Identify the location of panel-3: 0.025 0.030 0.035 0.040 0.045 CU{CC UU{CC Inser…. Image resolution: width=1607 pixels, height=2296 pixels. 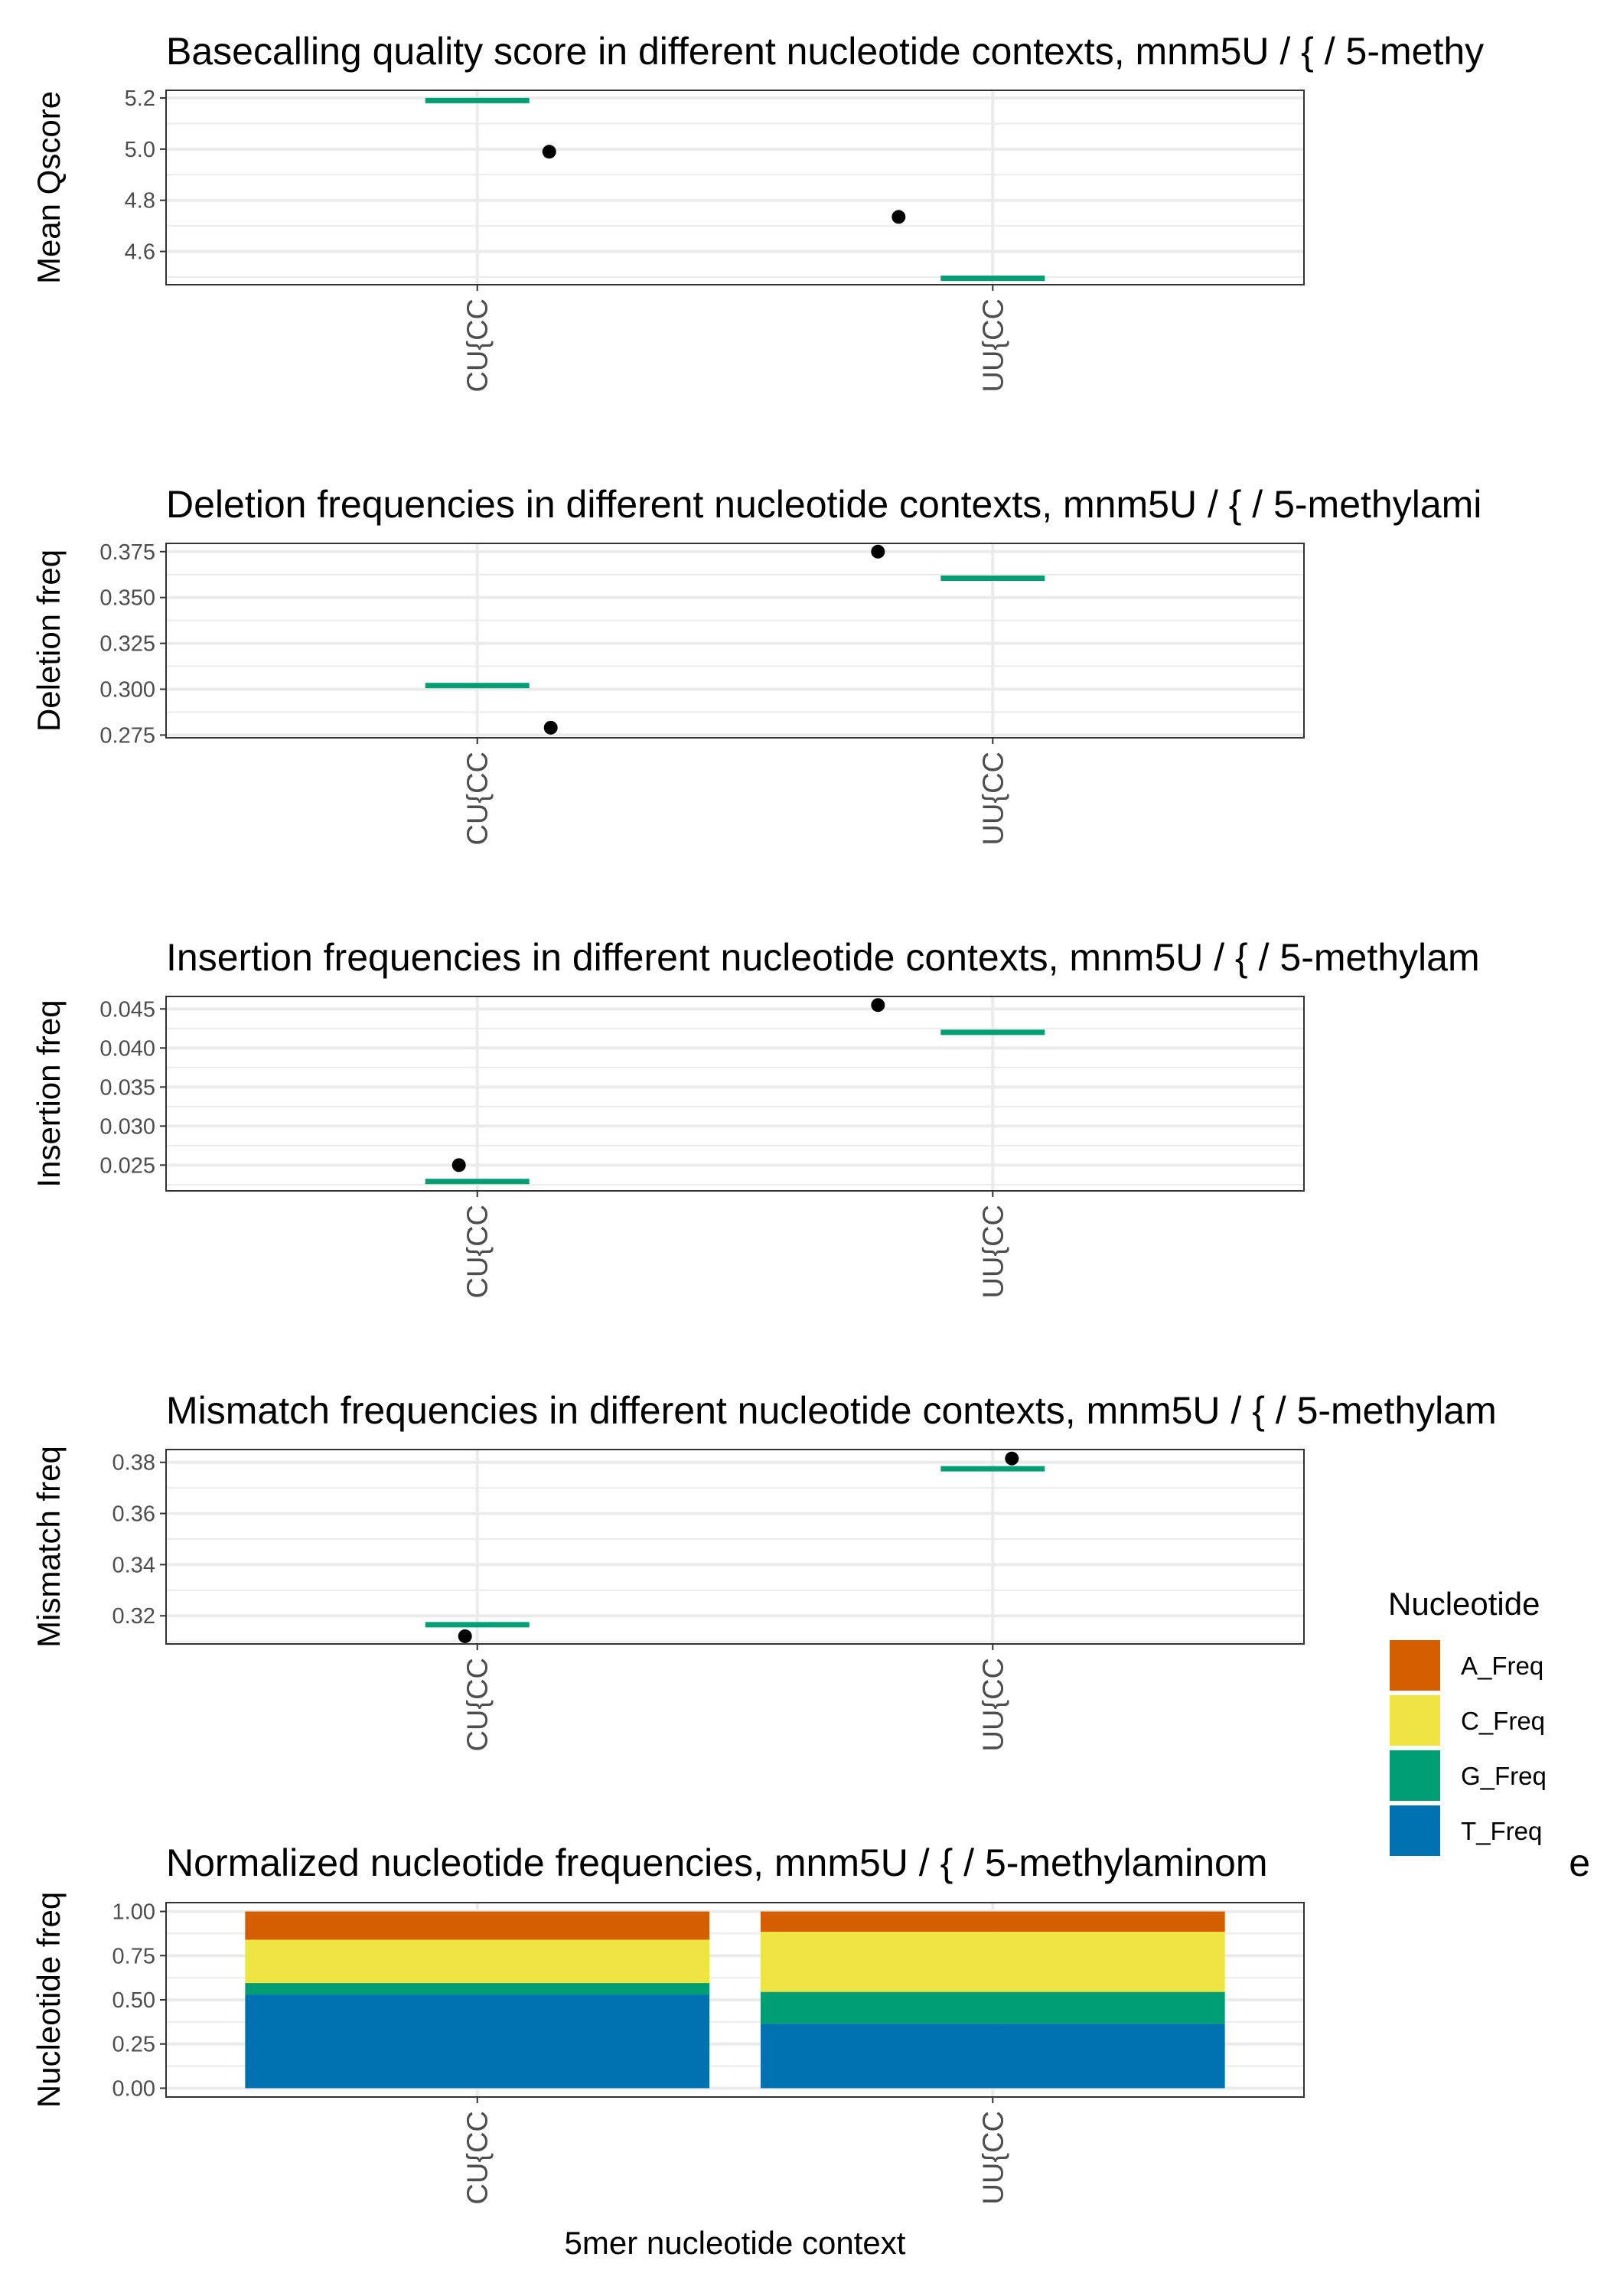
(755, 1117).